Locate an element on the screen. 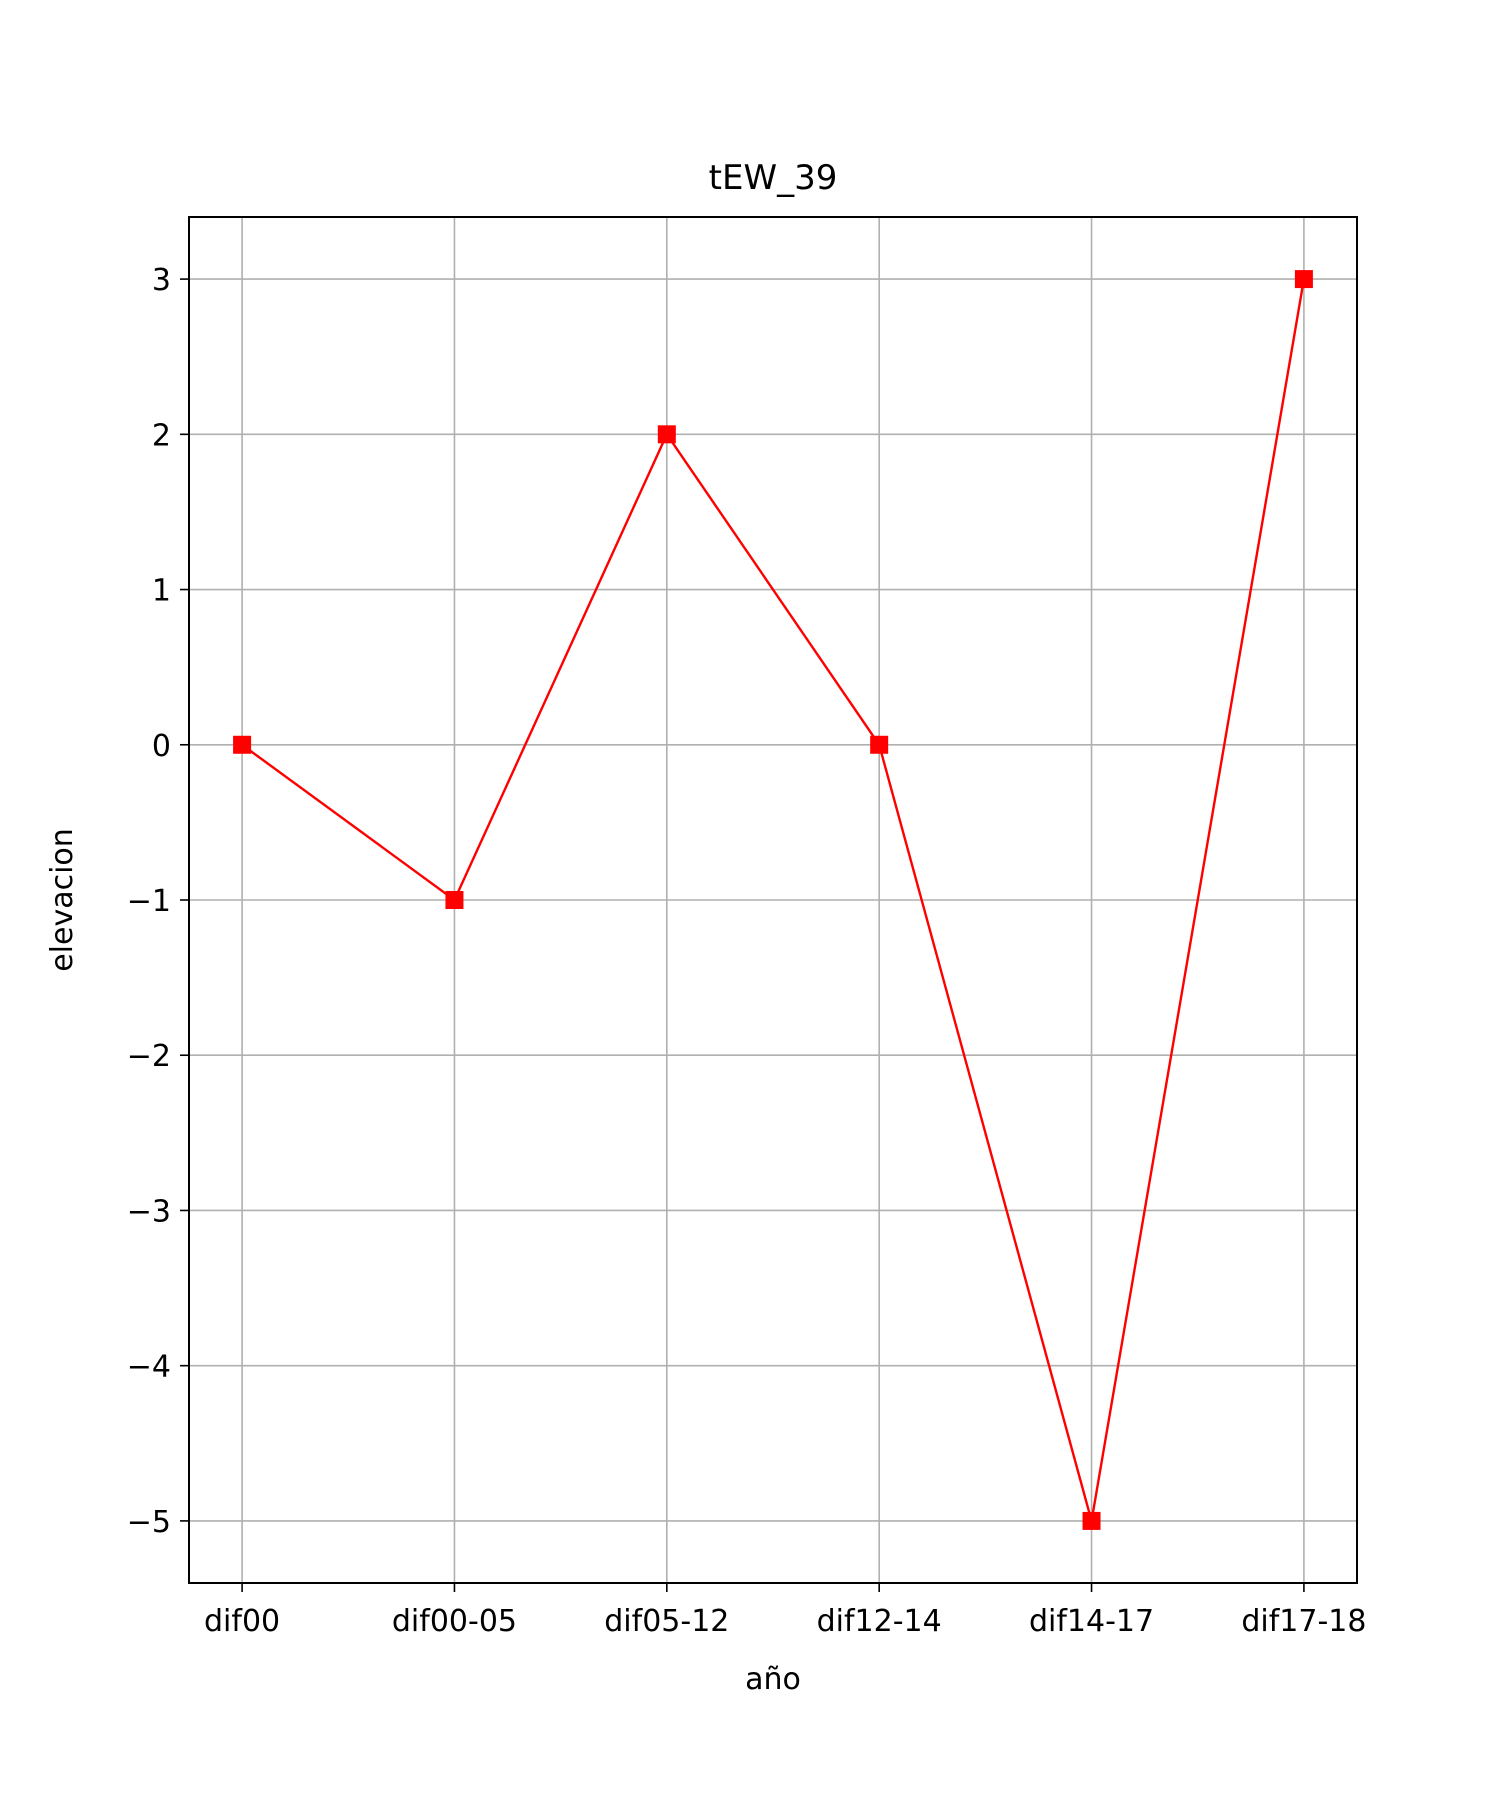 This screenshot has height=1804, width=1500. y-tick-label: 2 is located at coordinates (161, 435).